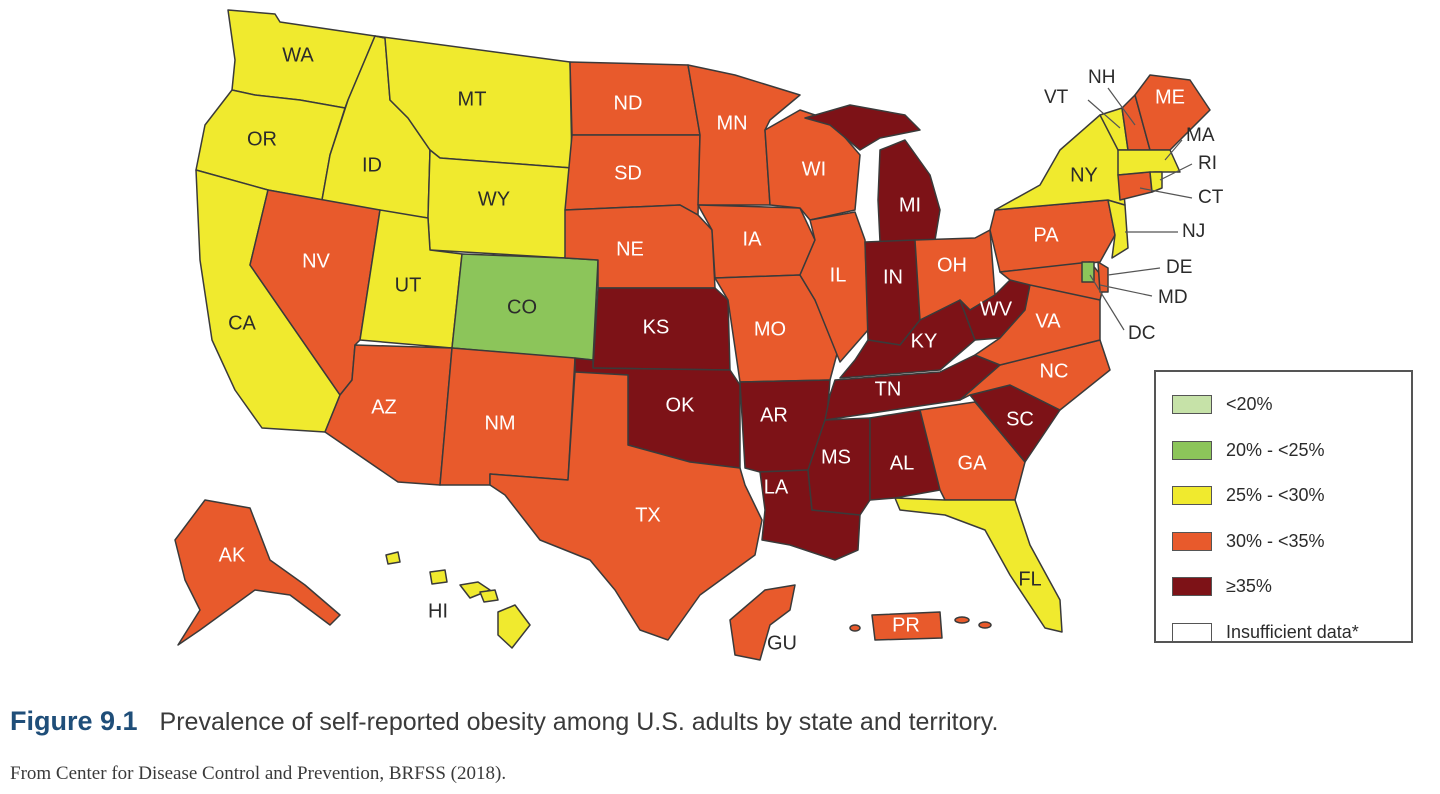 The image size is (1440, 794). I want to click on label-il: IL, so click(838, 275).